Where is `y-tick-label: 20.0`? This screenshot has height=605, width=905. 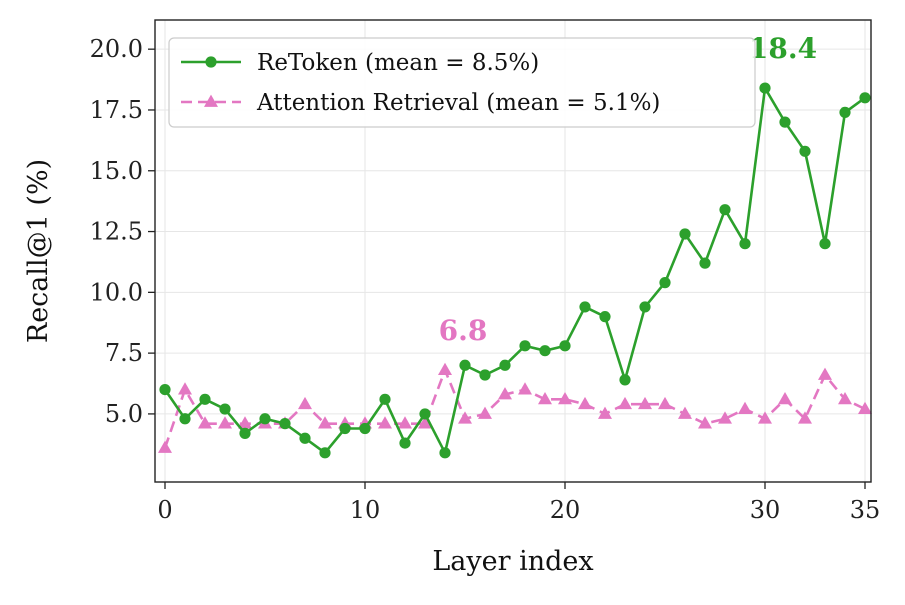
y-tick-label: 20.0 is located at coordinates (116, 49).